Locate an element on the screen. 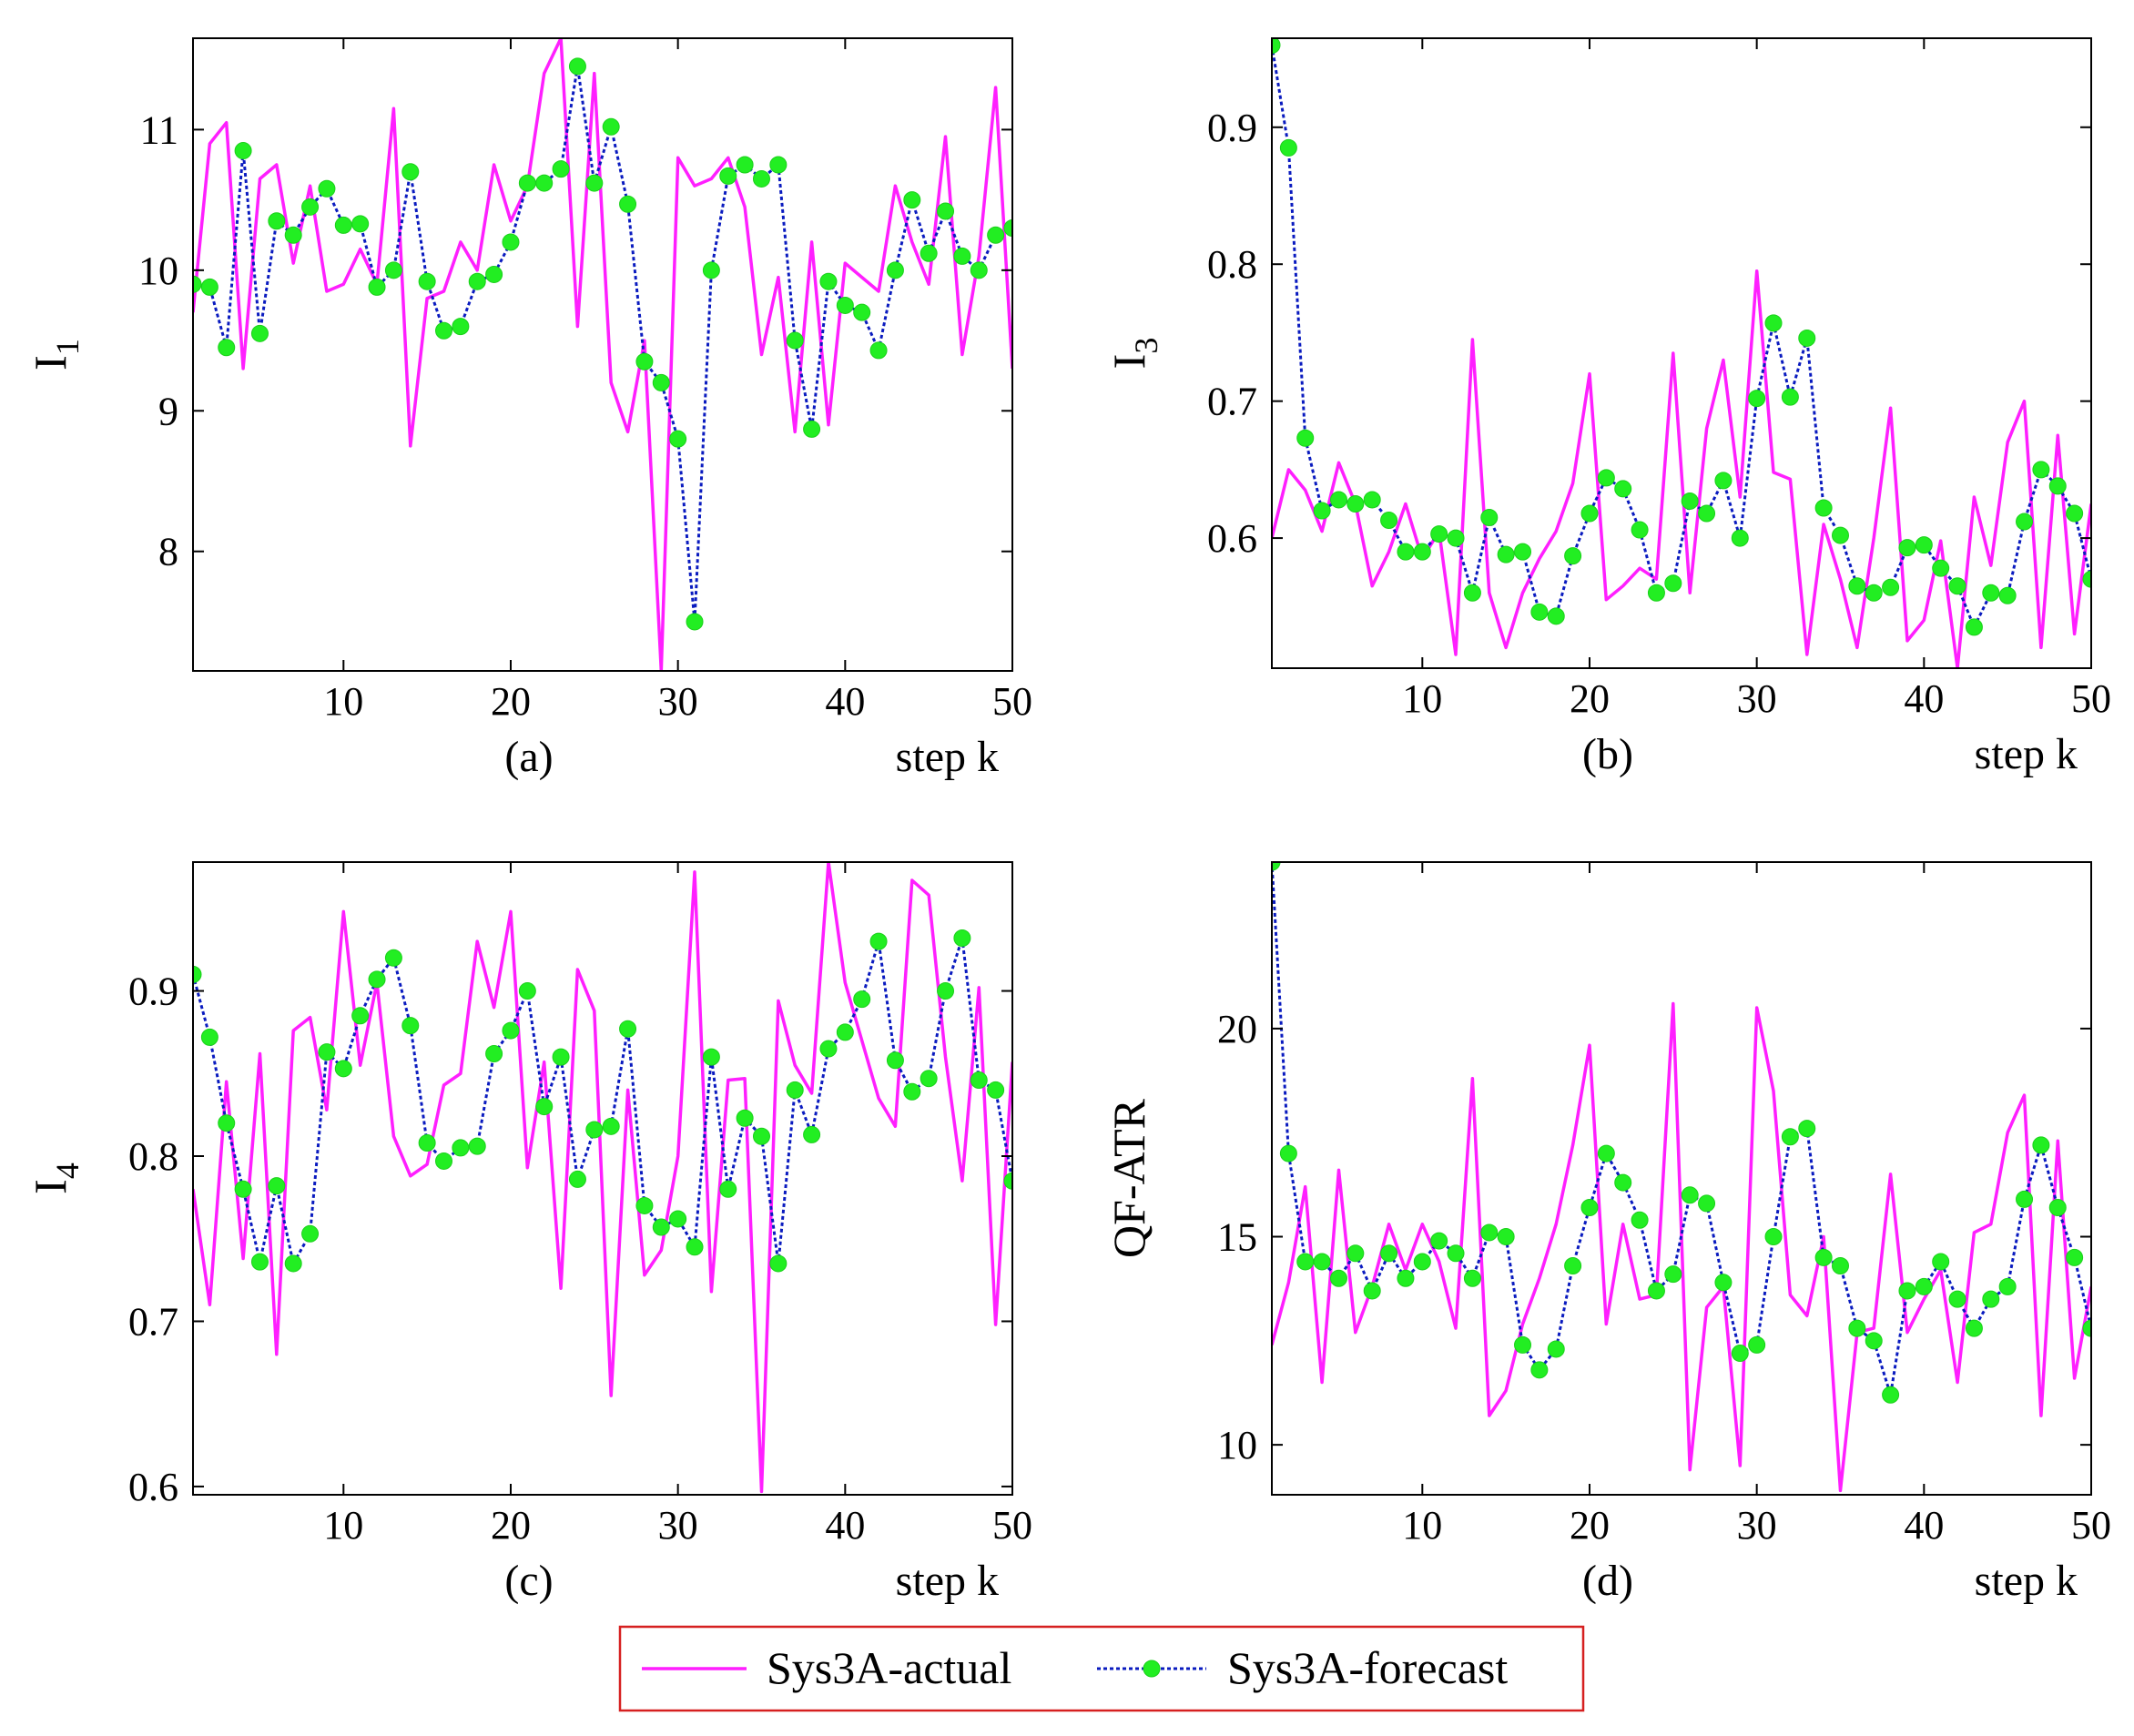 Image resolution: width=2134 pixels, height=1736 pixels. x-tick-label: 30 is located at coordinates (1757, 1526).